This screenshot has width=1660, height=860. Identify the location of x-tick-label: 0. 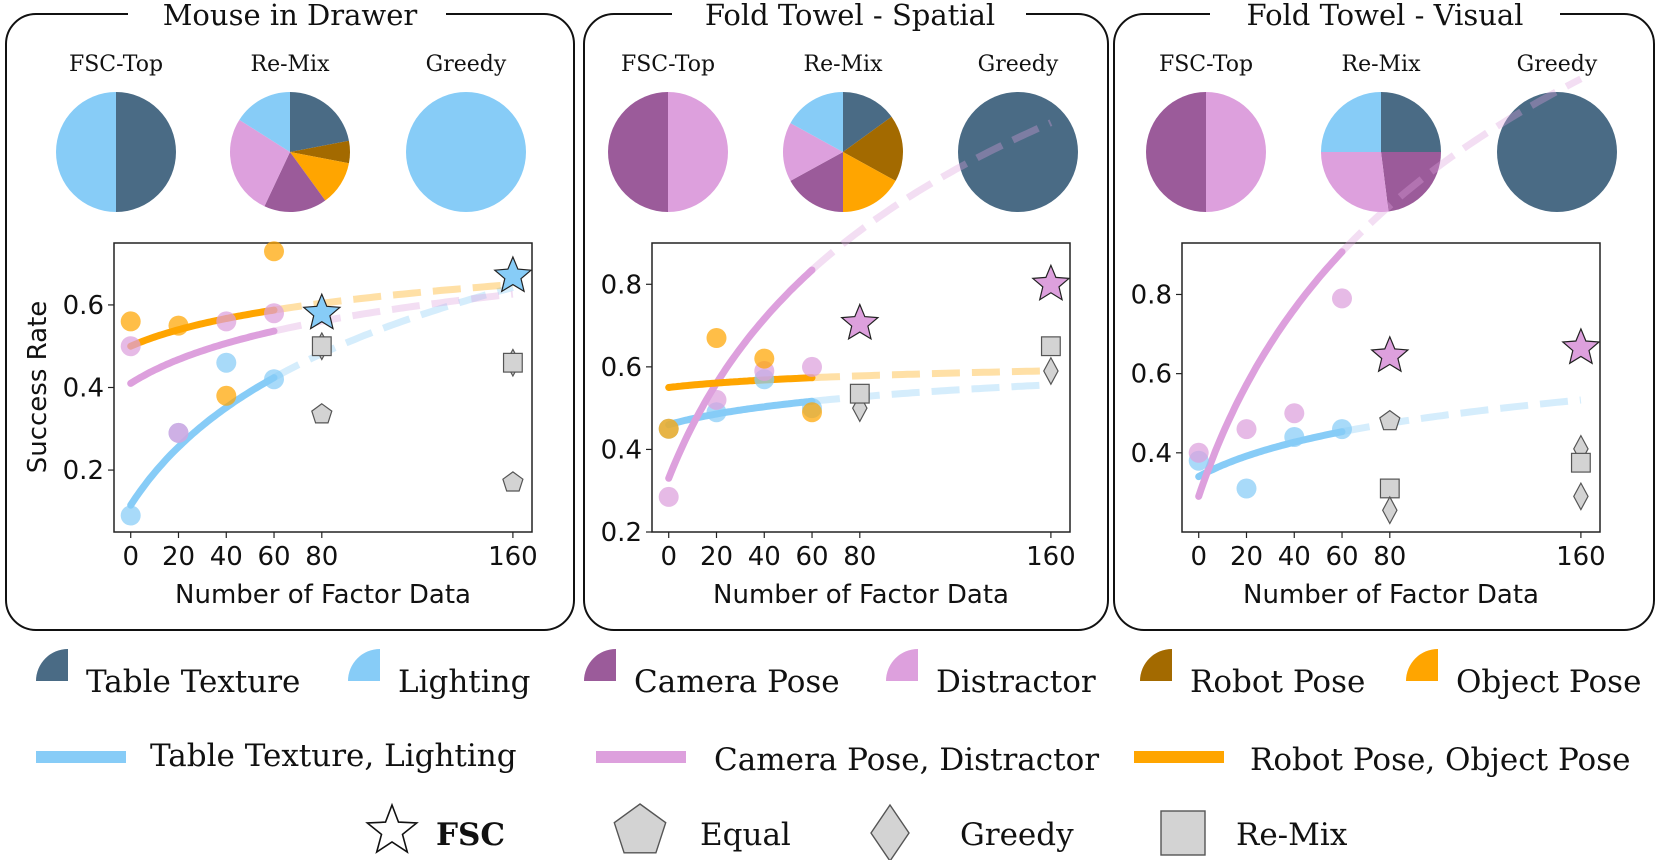
(668, 557).